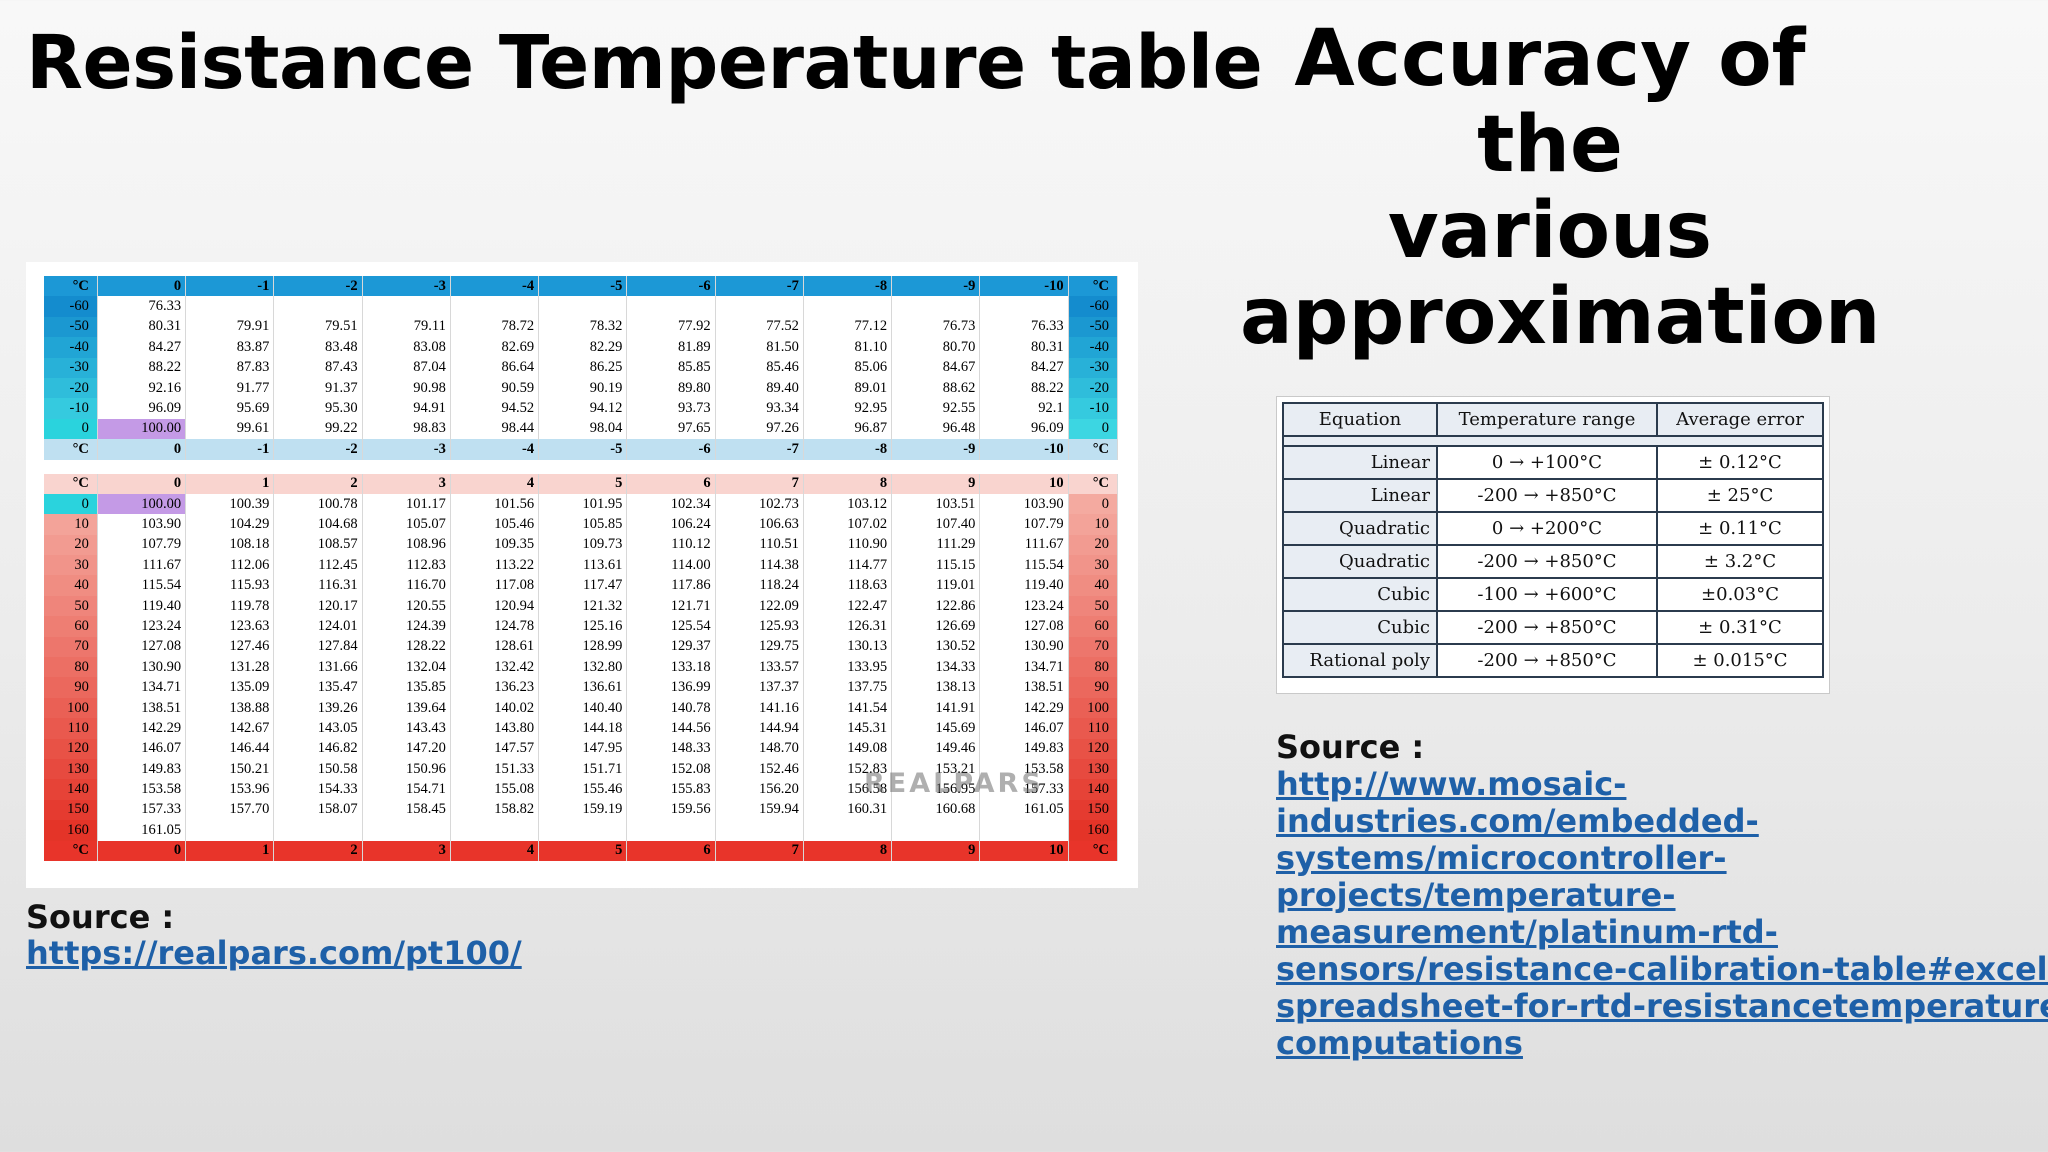 The width and height of the screenshot is (2048, 1152). Describe the element at coordinates (759, 647) in the screenshot. I see `table-cell: 129.75` at that location.